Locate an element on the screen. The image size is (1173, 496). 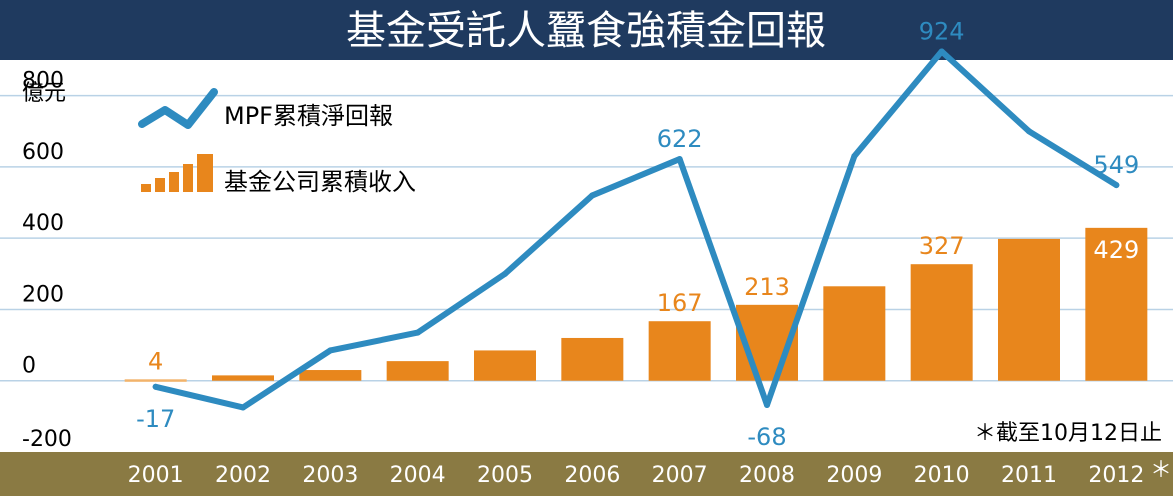
line-data-label: 549 is located at coordinates (1116, 165).